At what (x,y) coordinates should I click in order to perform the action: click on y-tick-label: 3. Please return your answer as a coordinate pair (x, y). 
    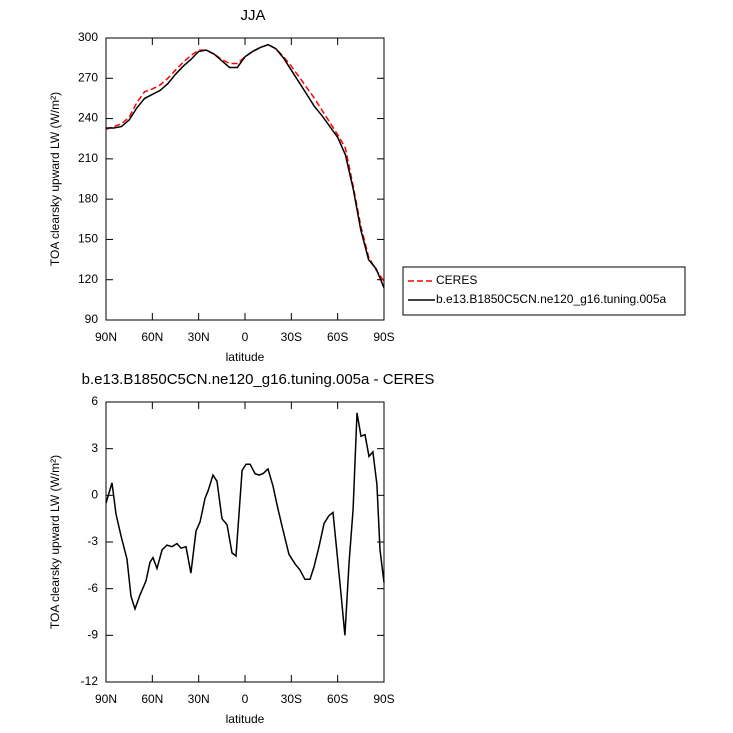
    Looking at the image, I should click on (94, 448).